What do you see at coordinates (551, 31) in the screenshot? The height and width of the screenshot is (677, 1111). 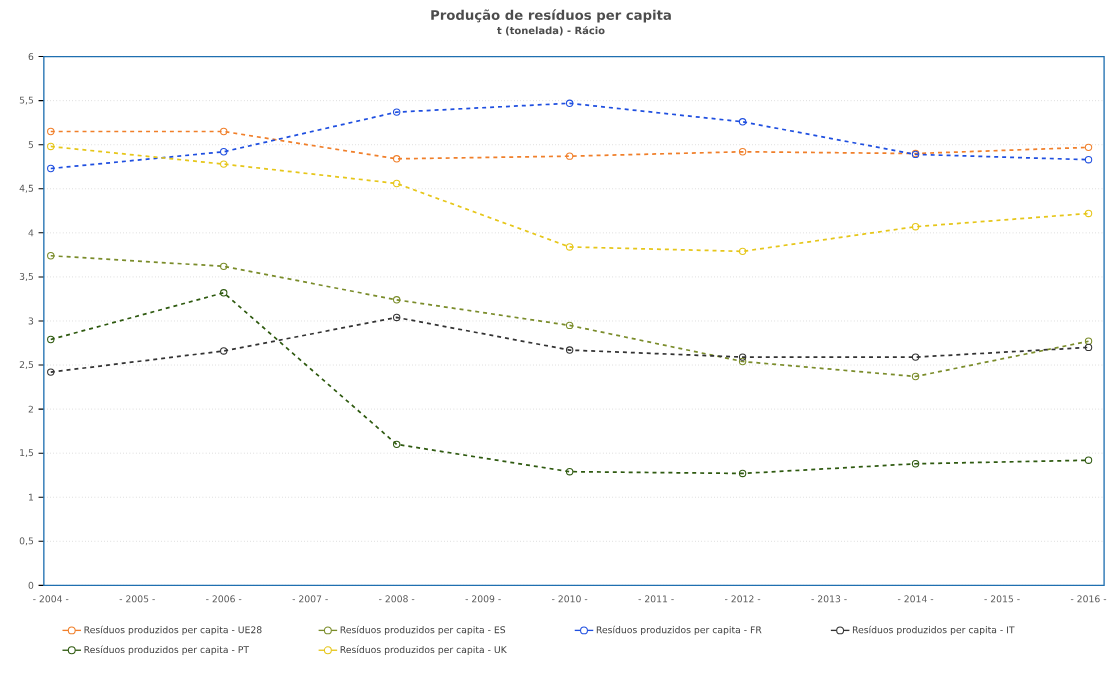 I see `chart-subtitle: t (tonelada) - Rácio` at bounding box center [551, 31].